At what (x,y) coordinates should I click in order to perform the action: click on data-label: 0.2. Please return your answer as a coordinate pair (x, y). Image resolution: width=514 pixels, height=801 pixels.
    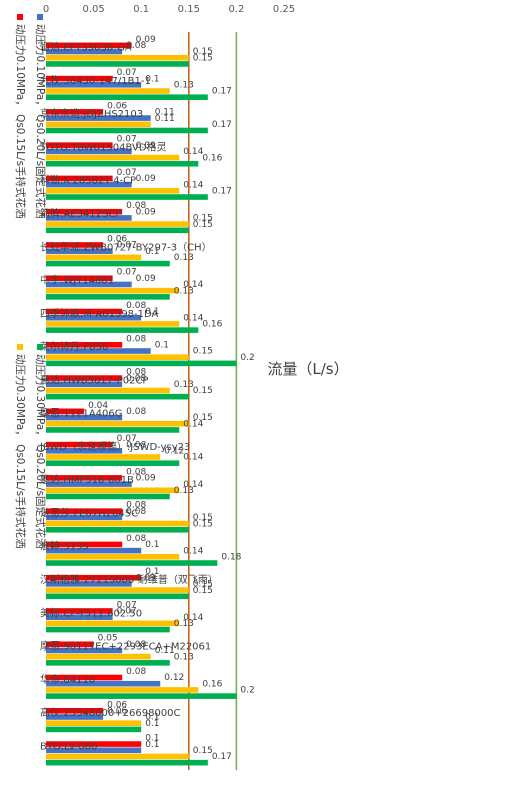
    Looking at the image, I should click on (247, 358).